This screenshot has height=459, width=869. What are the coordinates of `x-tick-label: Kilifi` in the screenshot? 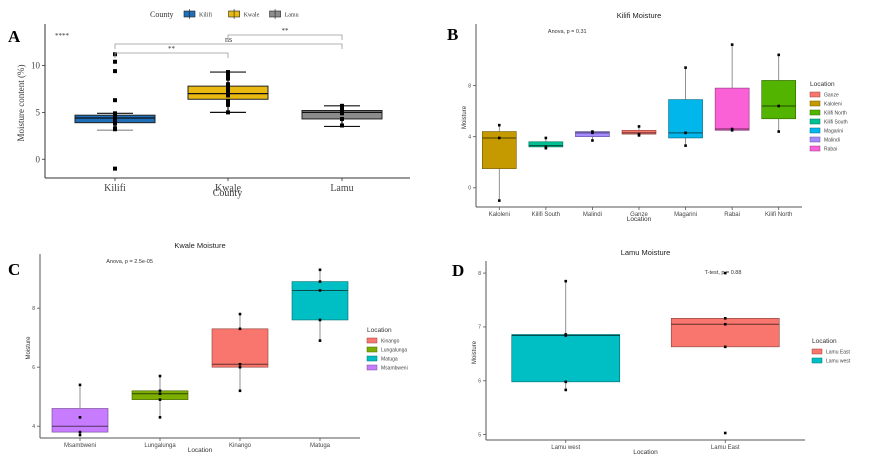 It's located at (115, 188).